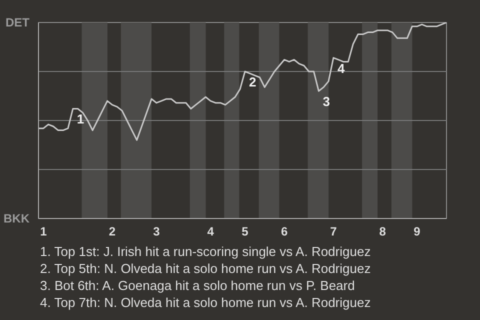  I want to click on x-tick-label: 9, so click(417, 231).